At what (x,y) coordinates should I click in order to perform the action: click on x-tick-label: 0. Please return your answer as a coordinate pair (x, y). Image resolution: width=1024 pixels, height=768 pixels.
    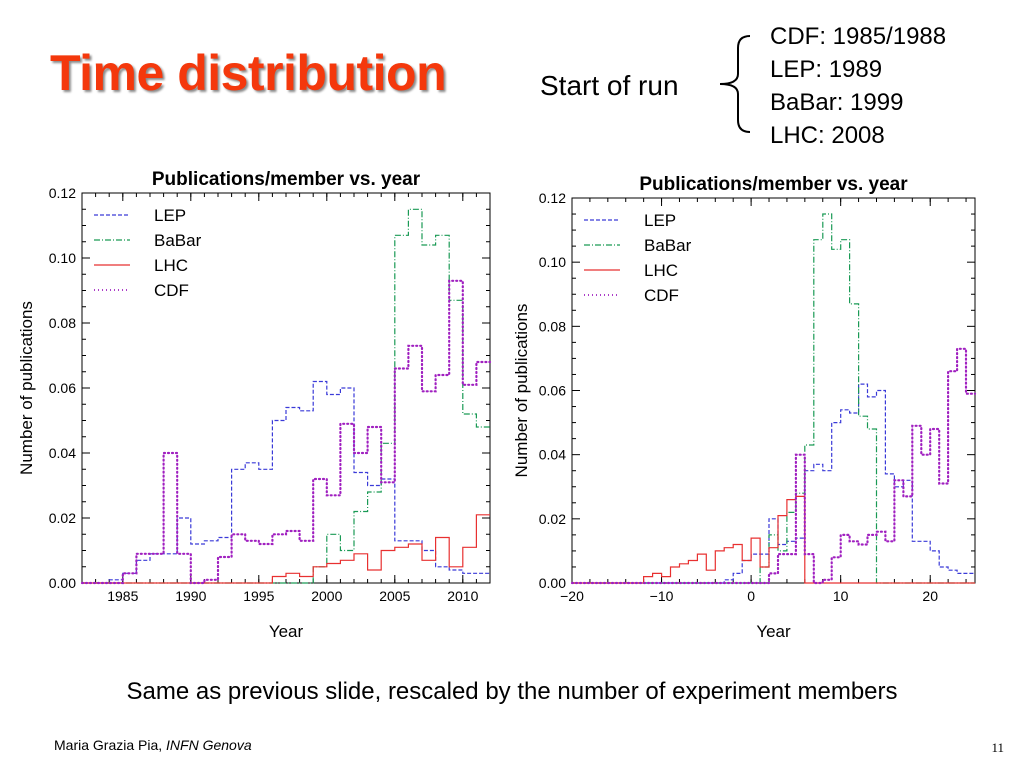
    Looking at the image, I should click on (751, 596).